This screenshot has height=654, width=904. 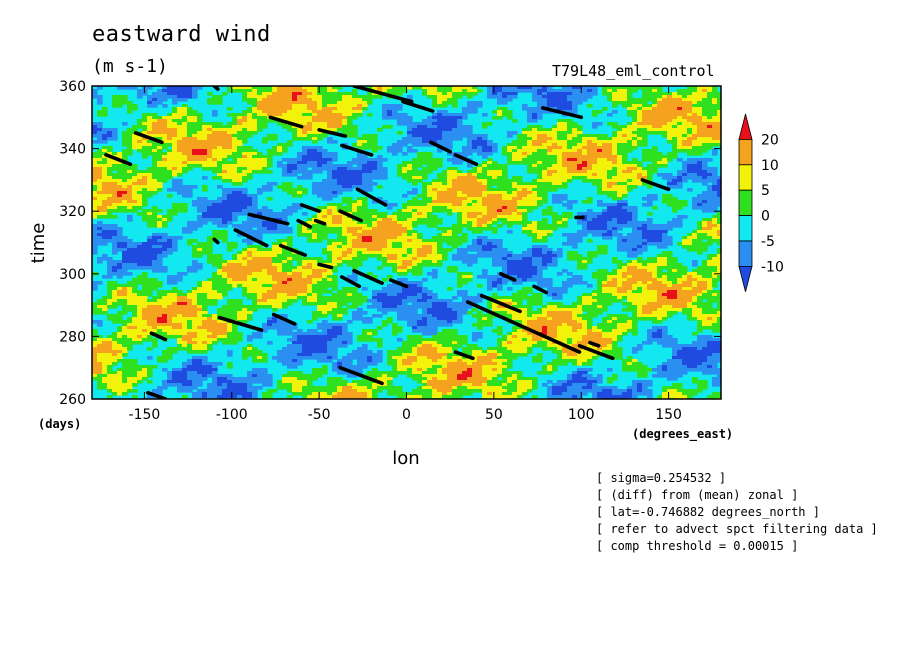 What do you see at coordinates (145, 415) in the screenshot?
I see `x-tick-label: -150` at bounding box center [145, 415].